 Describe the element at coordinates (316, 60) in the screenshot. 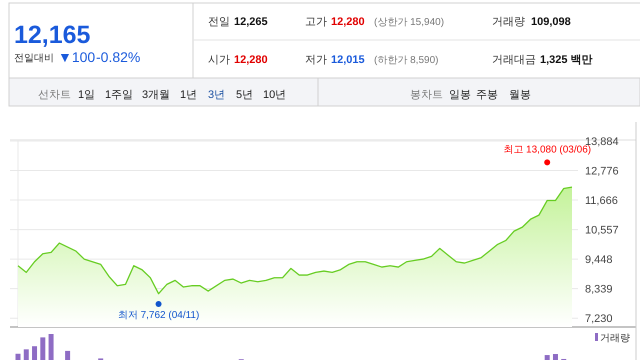

I see `text: 저가` at that location.